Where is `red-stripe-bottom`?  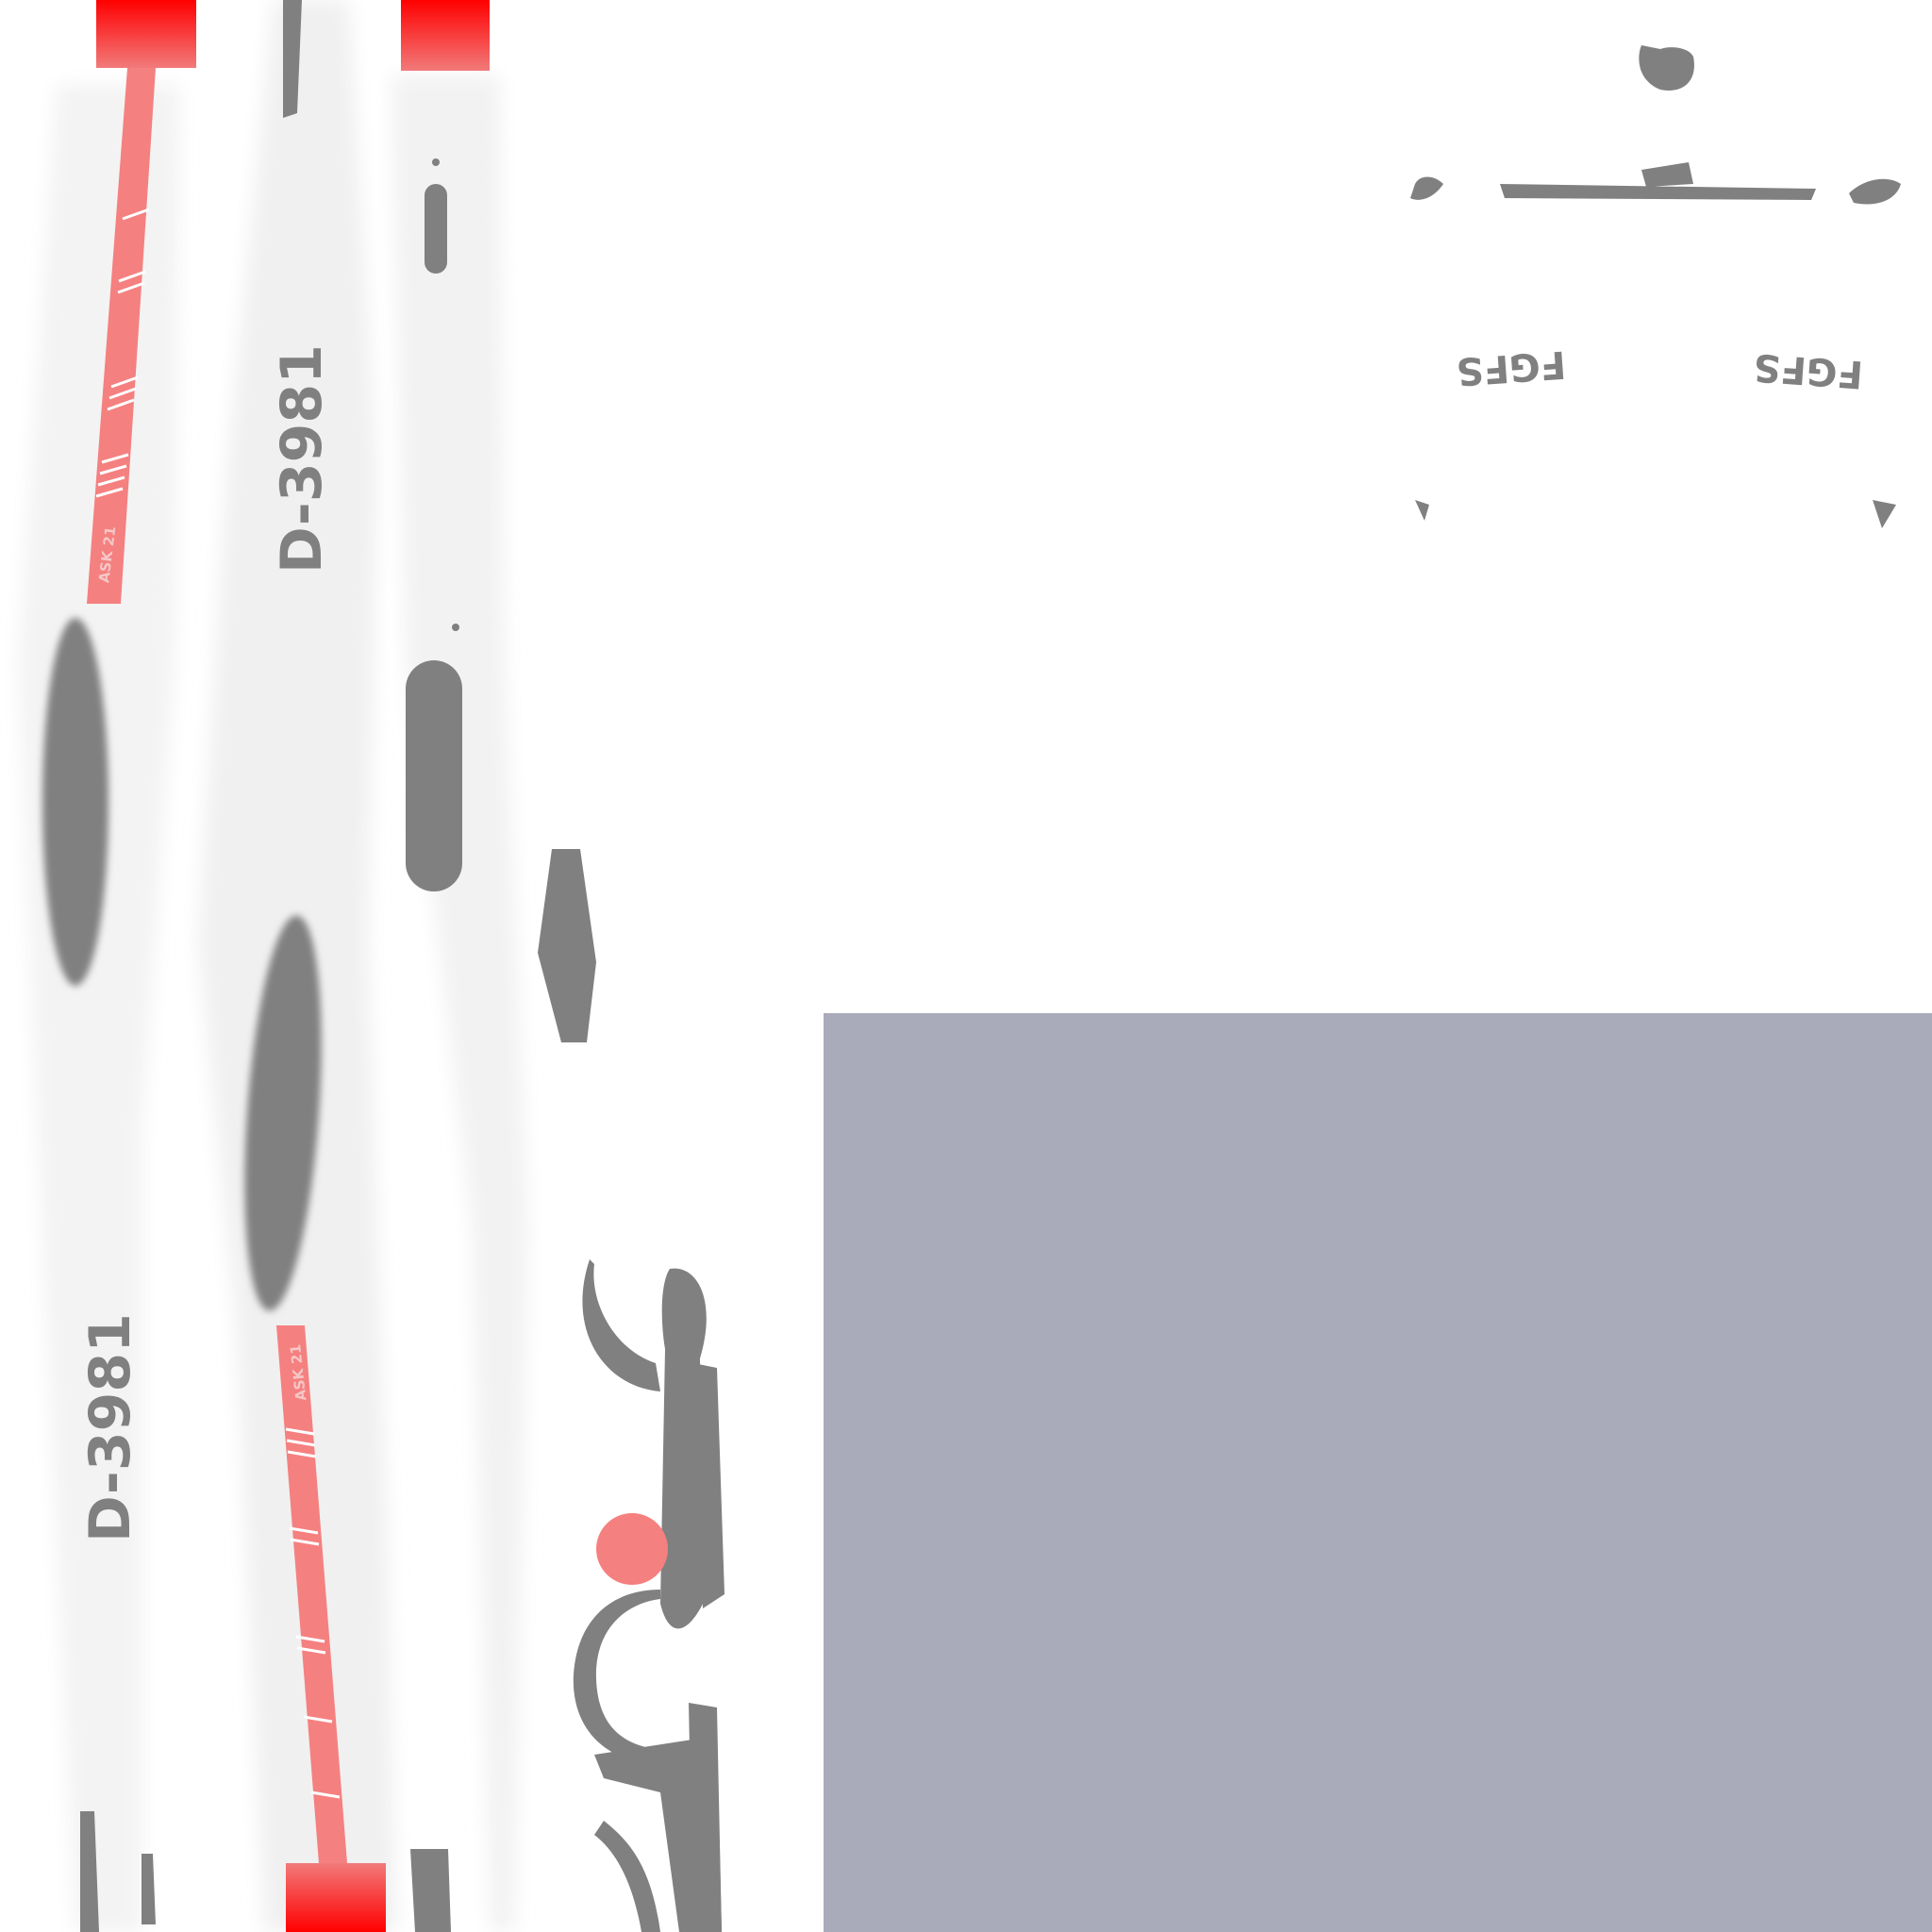
red-stripe-bottom is located at coordinates (331, 1628).